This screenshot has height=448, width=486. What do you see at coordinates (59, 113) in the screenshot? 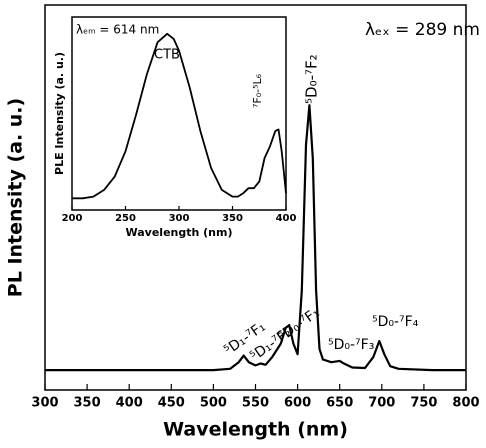
I see `y-axis-label: PLE Intensity (a. u.)` at bounding box center [59, 113].